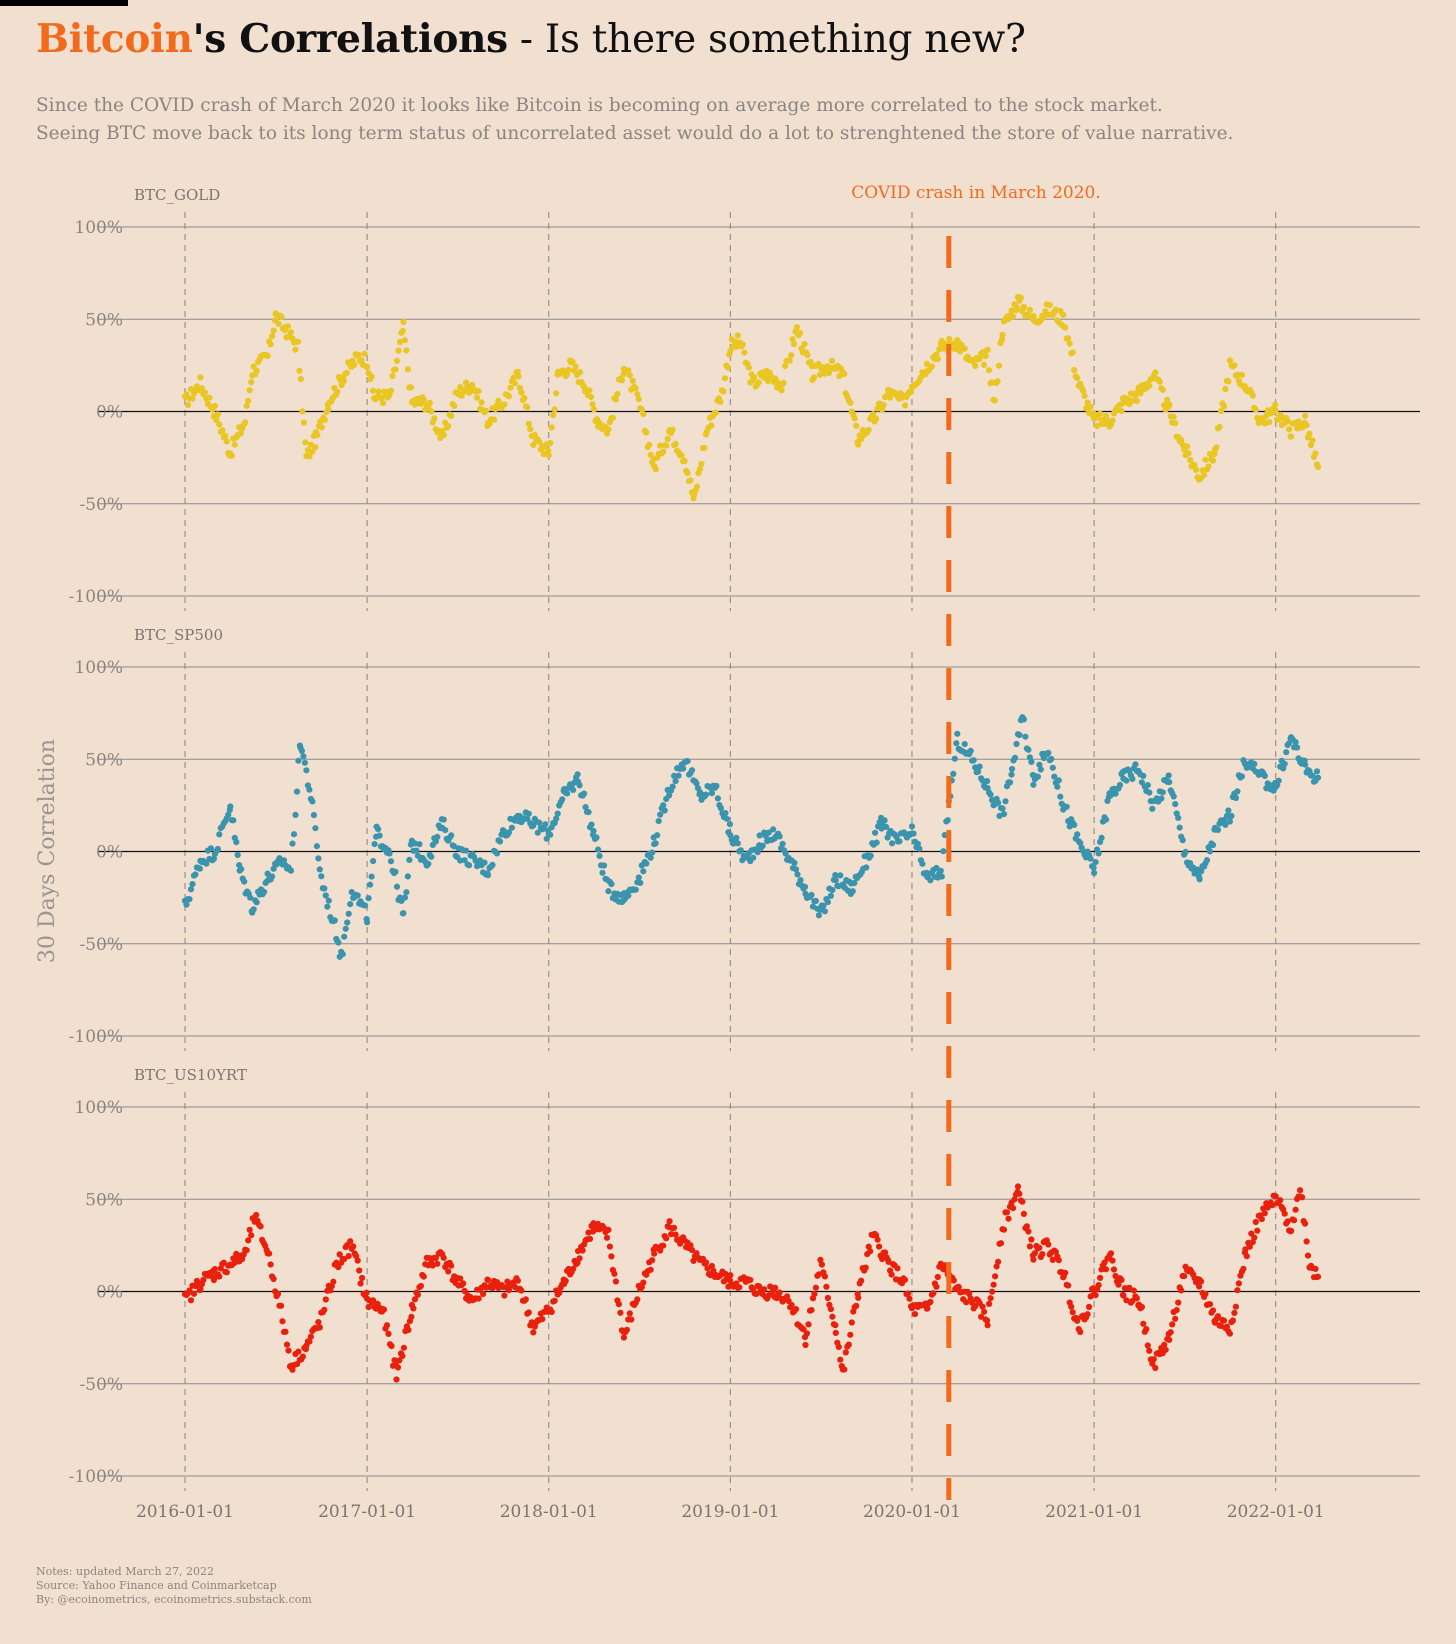 This screenshot has height=1644, width=1456. Describe the element at coordinates (98, 668) in the screenshot. I see `y-tick-label: 100%` at that location.